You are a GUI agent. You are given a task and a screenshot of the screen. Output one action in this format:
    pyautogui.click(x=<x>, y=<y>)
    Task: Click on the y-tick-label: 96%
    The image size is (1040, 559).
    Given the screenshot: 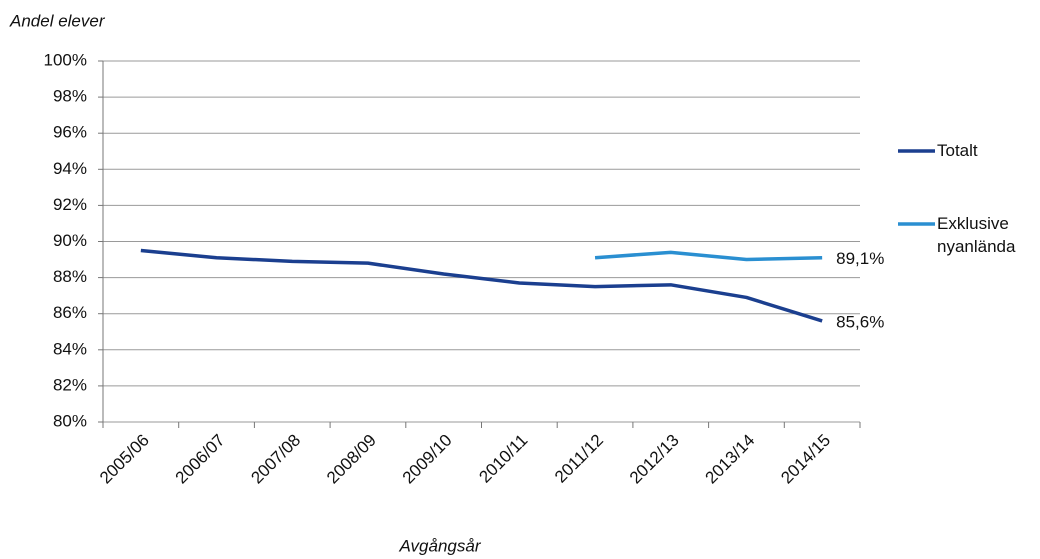 What is the action you would take?
    pyautogui.click(x=70, y=132)
    